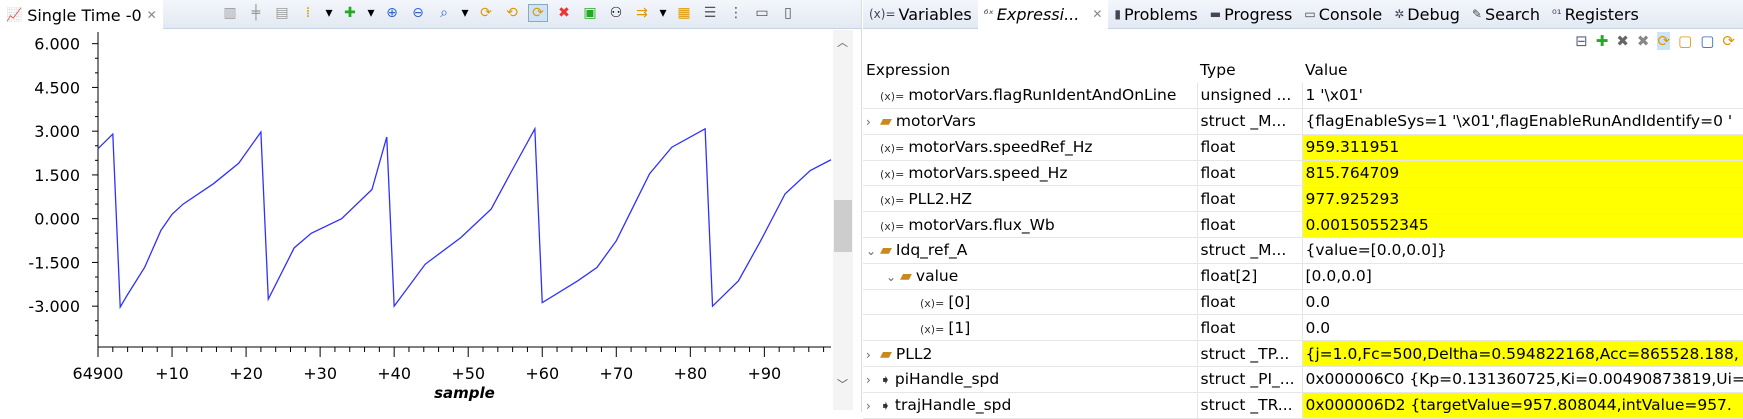  What do you see at coordinates (1506, 14) in the screenshot?
I see `tab-search: ✎Search` at bounding box center [1506, 14].